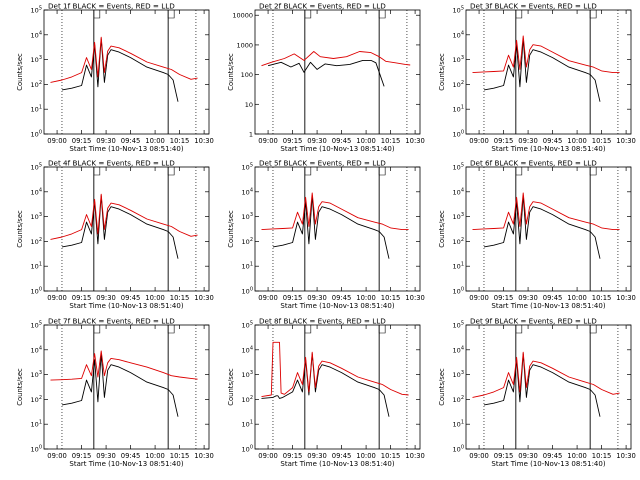 This screenshot has width=640, height=480. Describe the element at coordinates (322, 321) in the screenshot. I see `panel-title: Det 8f BLACK = Events, RED = LLD` at that location.